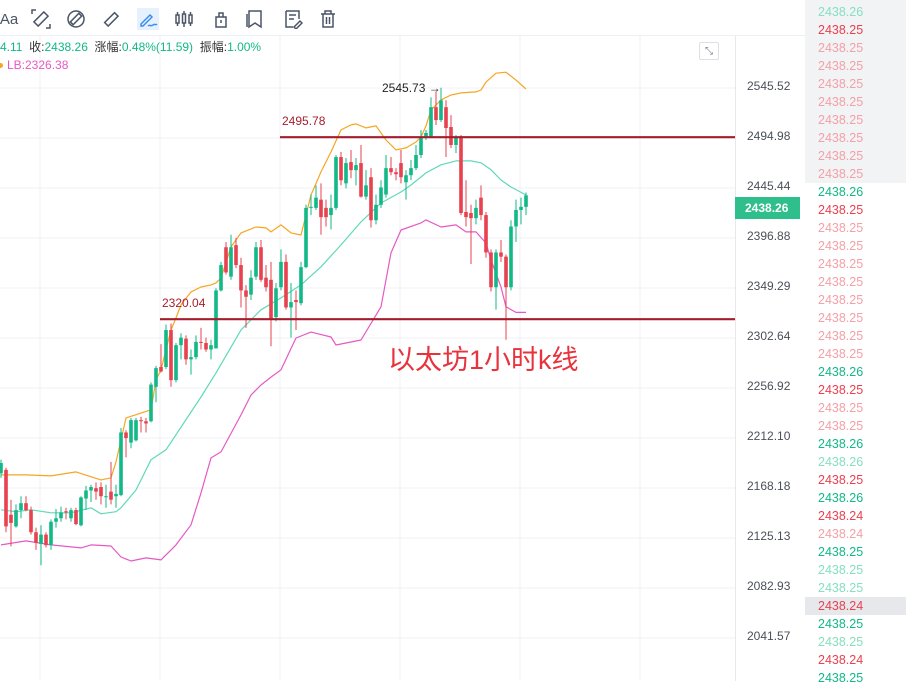 The image size is (906, 687). What do you see at coordinates (76, 19) in the screenshot?
I see `circle-ruler-icon` at bounding box center [76, 19].